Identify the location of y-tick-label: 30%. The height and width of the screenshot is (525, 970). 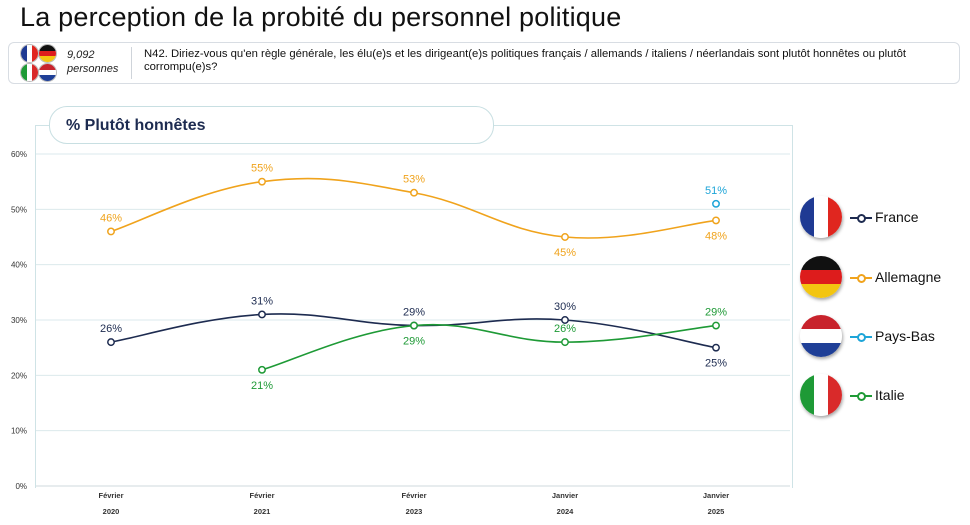
(19, 320).